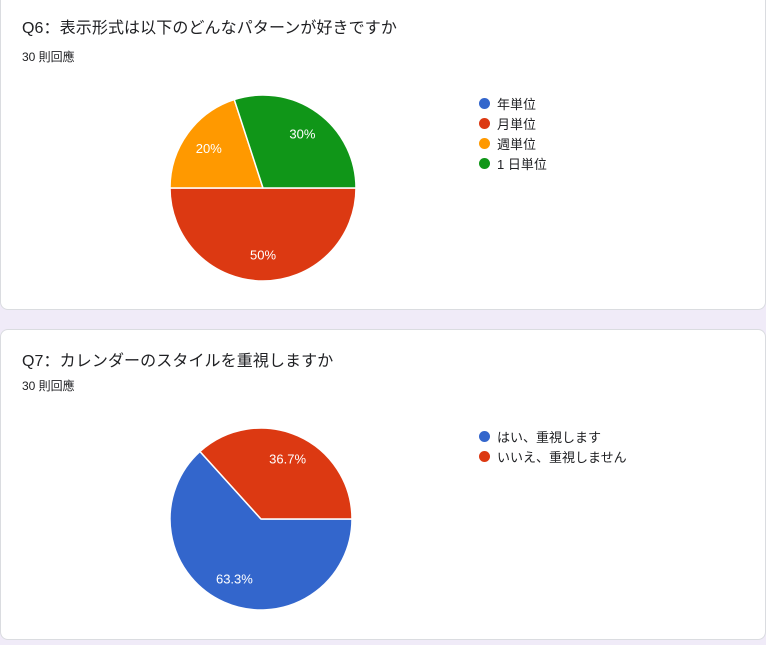  What do you see at coordinates (517, 124) in the screenshot?
I see `legend-label: 月単位` at bounding box center [517, 124].